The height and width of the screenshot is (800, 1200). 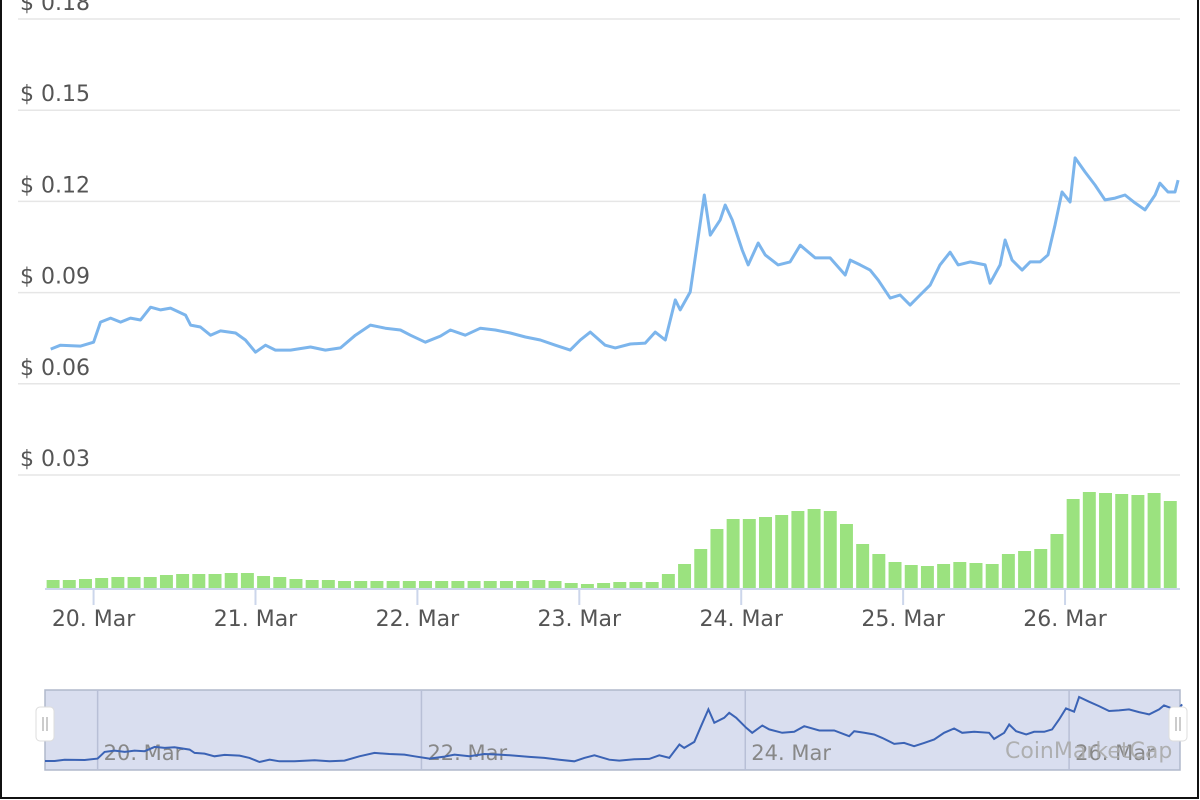 I want to click on navigator-tick-label: 26. Mar, so click(x=1115, y=753).